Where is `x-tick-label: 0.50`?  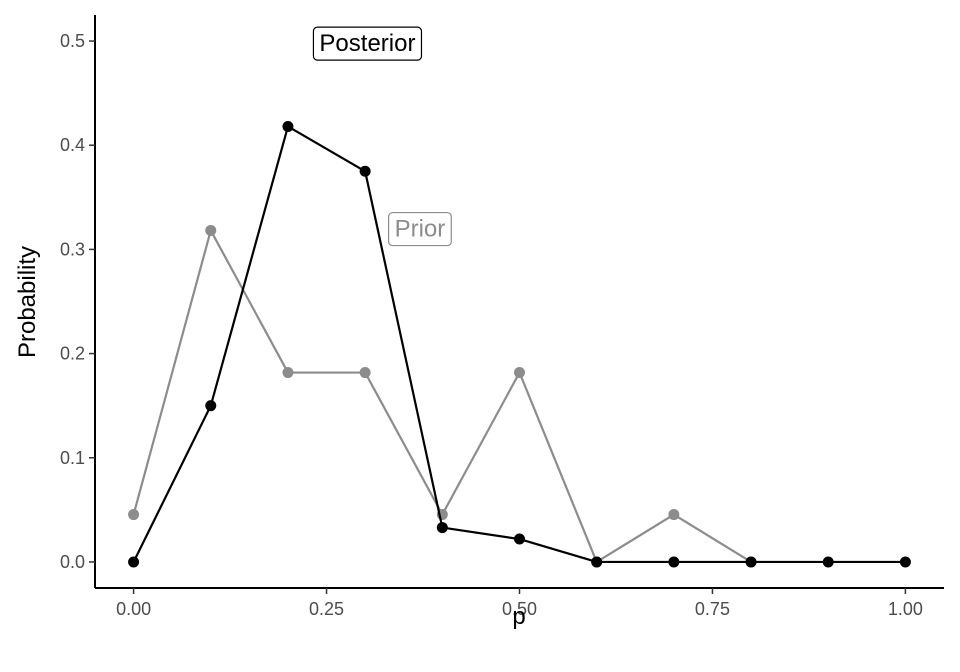 x-tick-label: 0.50 is located at coordinates (519, 609).